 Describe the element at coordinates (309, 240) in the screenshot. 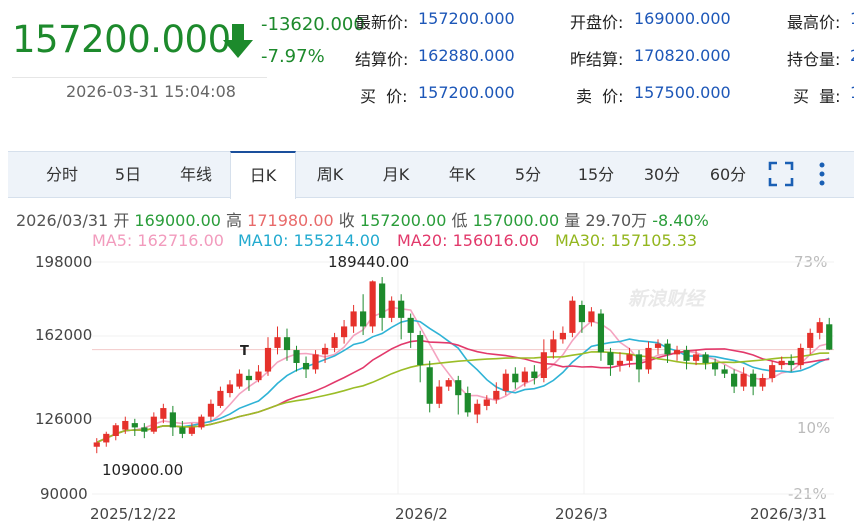

I see `ma10-legend: MA10: 155214.00` at that location.